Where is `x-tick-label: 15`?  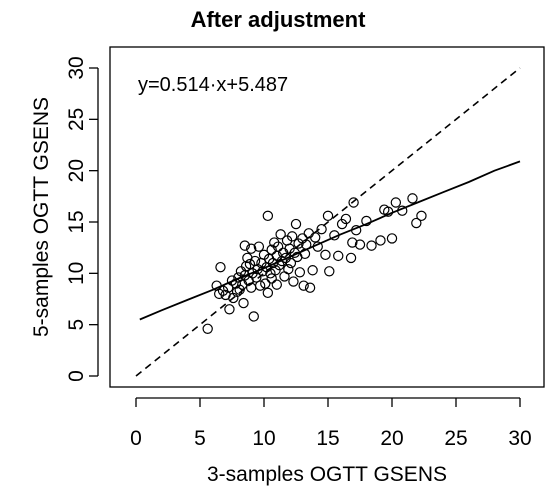
x-tick-label: 15 is located at coordinates (327, 438).